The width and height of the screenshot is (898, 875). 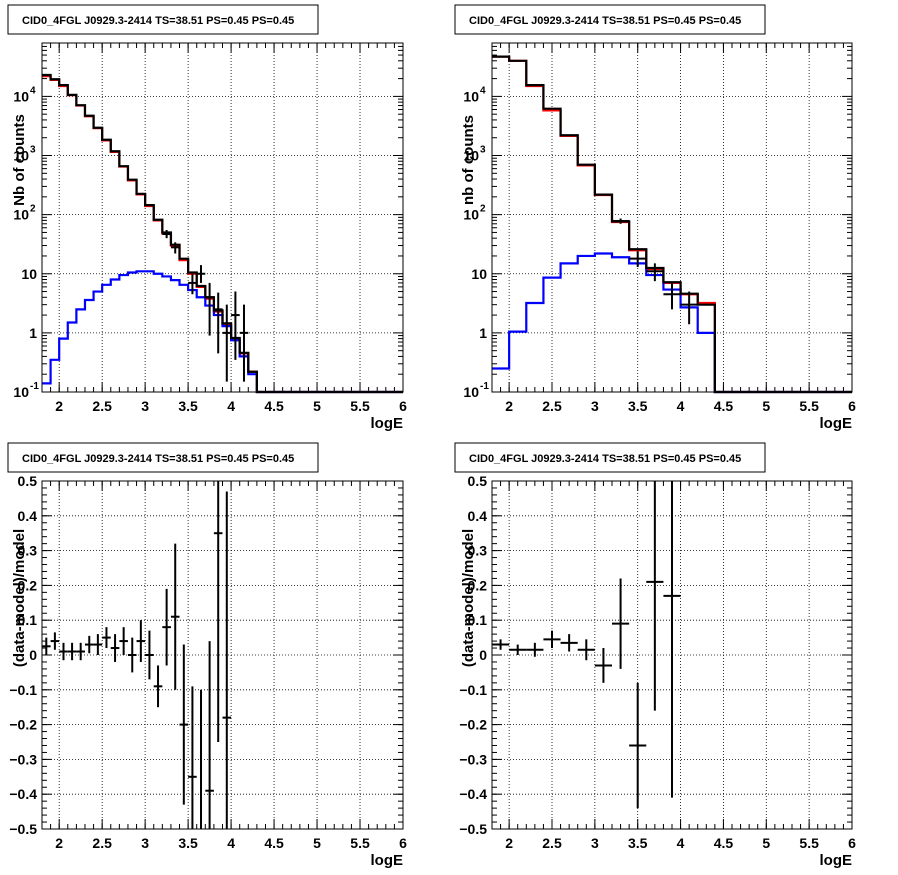 What do you see at coordinates (23, 829) in the screenshot?
I see `y-tick-label: −0.5` at bounding box center [23, 829].